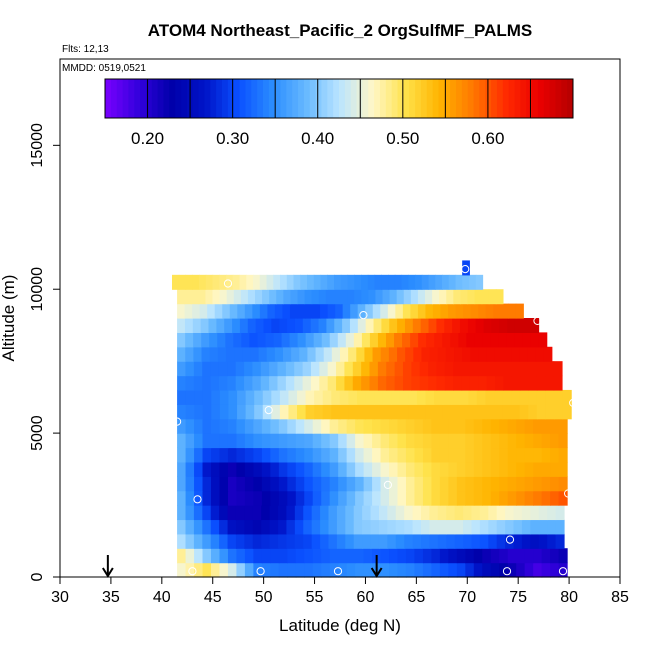 This screenshot has height=650, width=650. Describe the element at coordinates (467, 597) in the screenshot. I see `x-tick-label: 70` at that location.